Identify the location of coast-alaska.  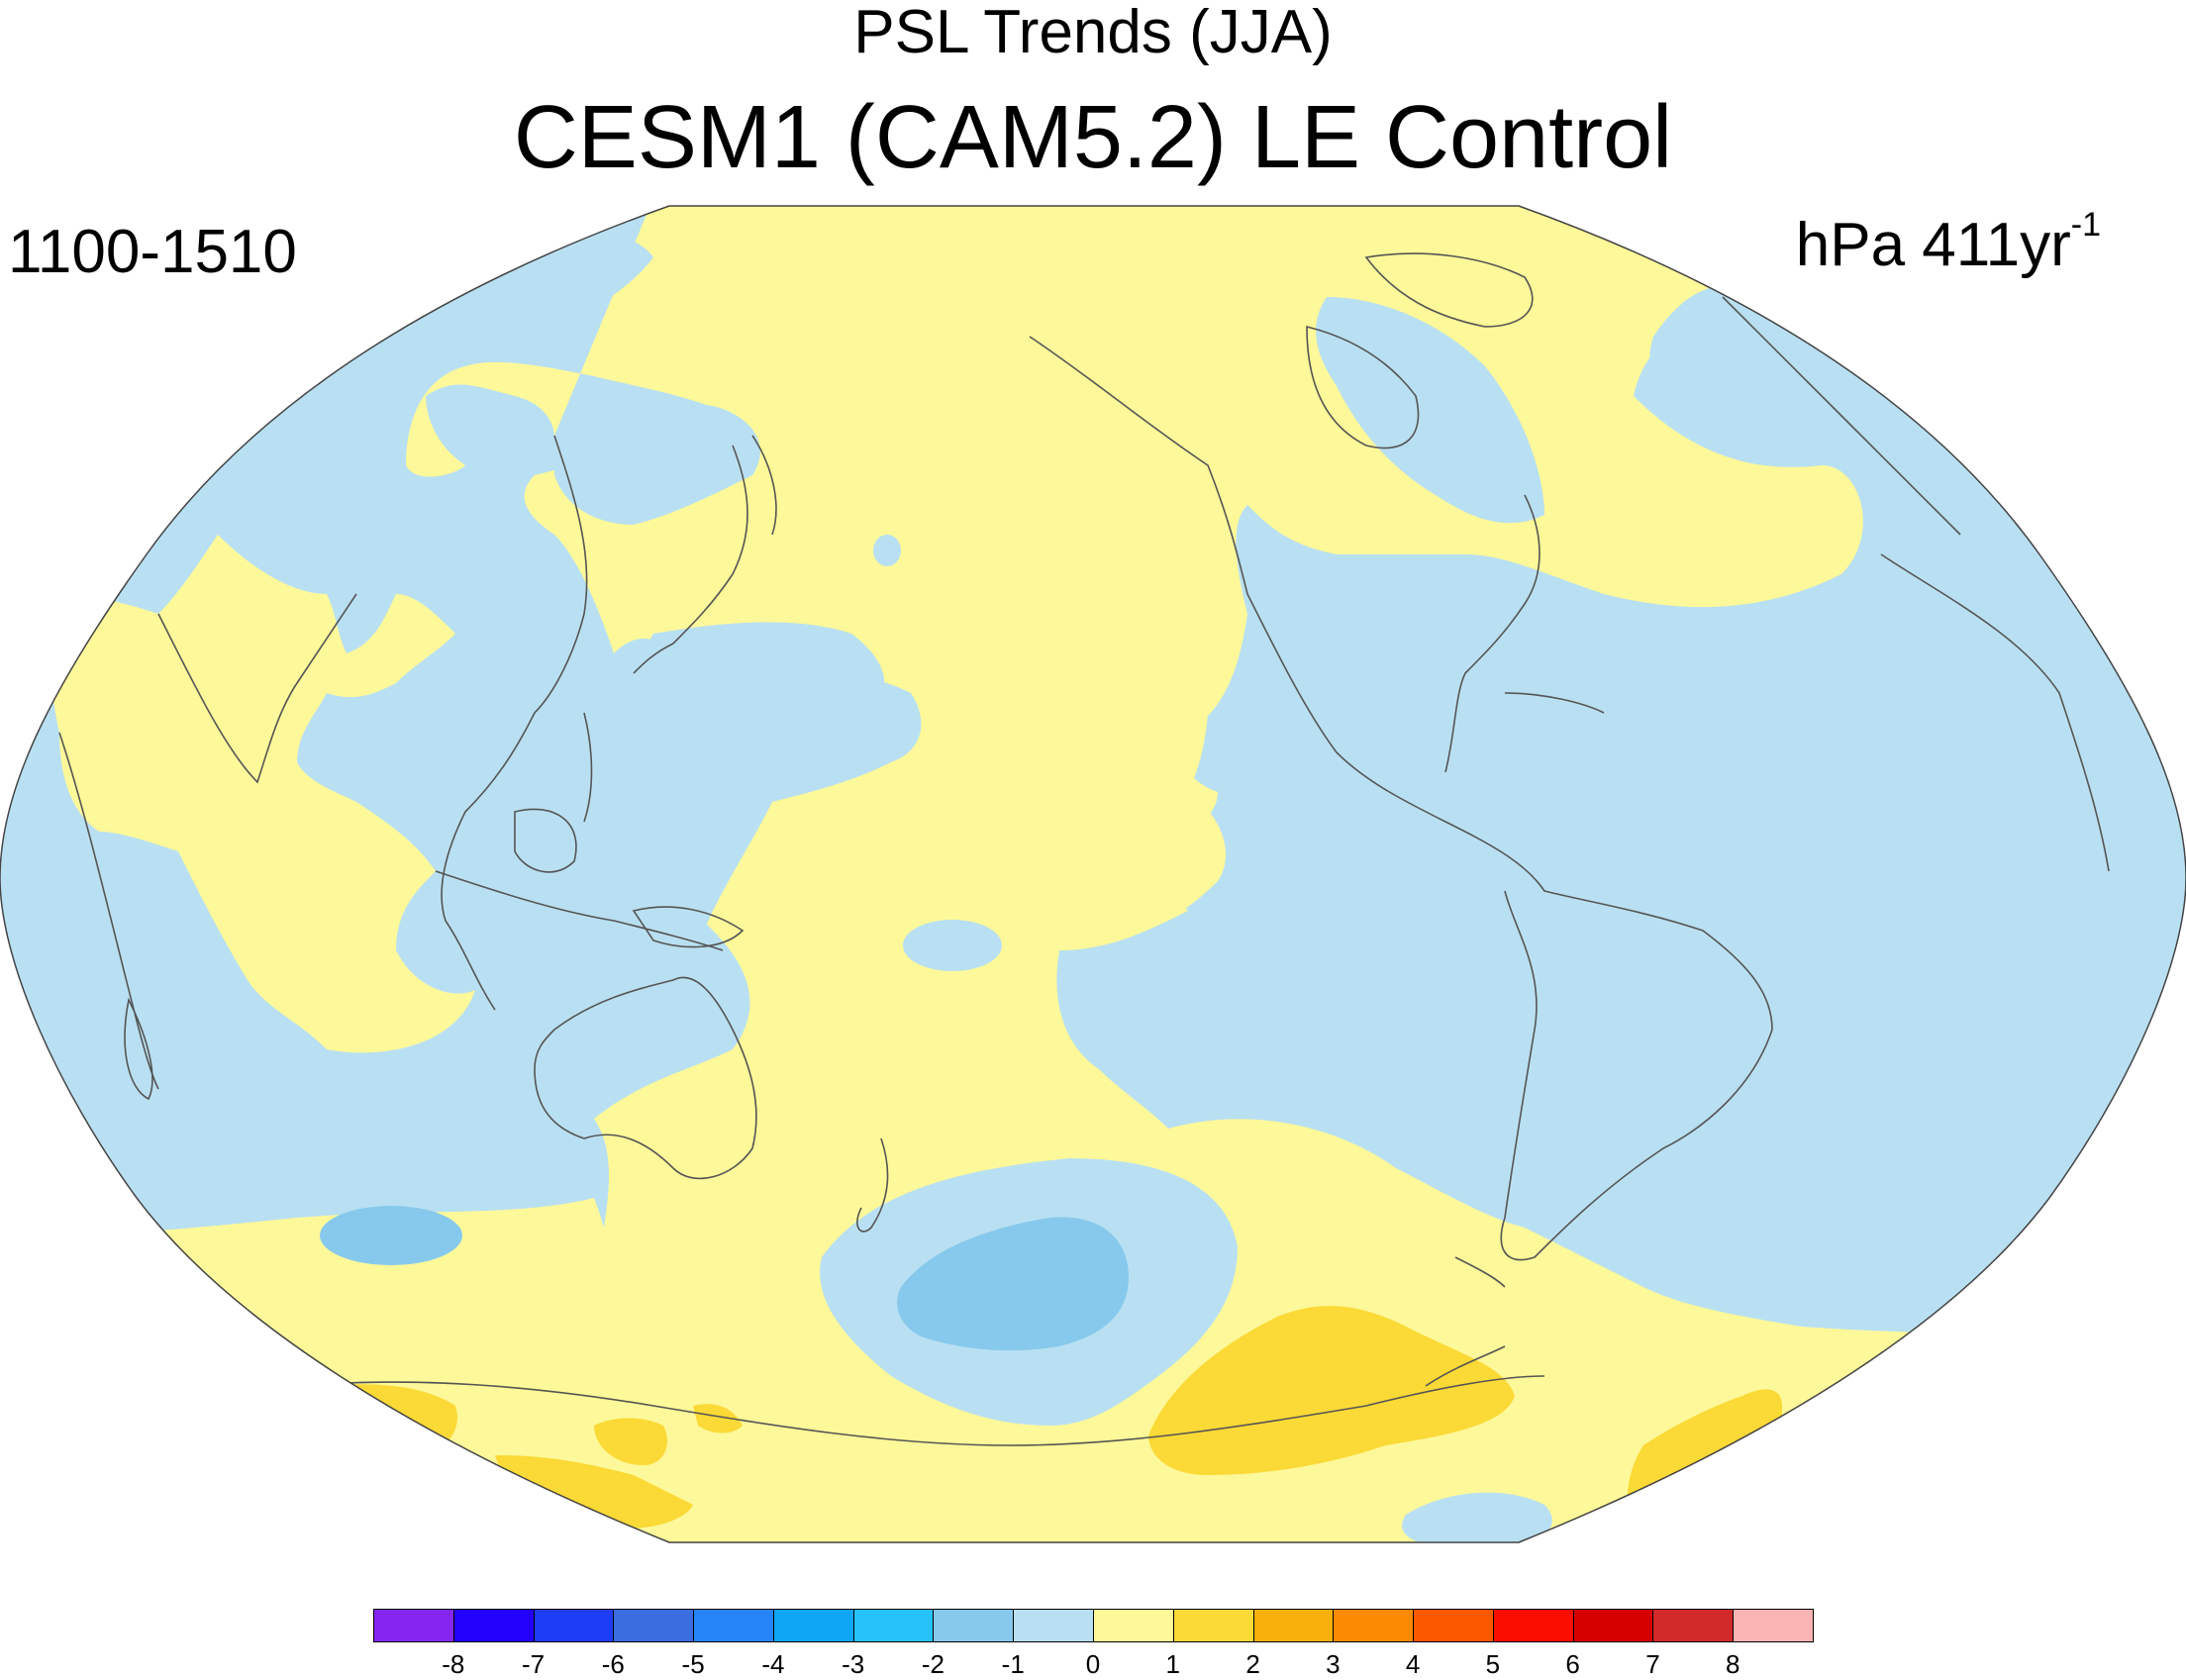
(1138, 465).